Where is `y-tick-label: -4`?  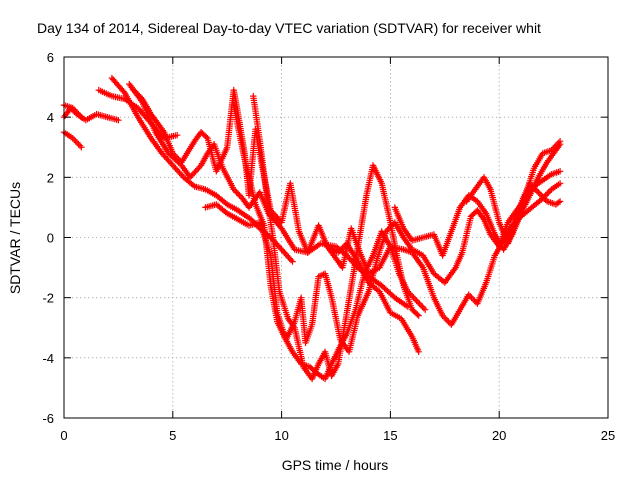 y-tick-label: -4 is located at coordinates (48, 358).